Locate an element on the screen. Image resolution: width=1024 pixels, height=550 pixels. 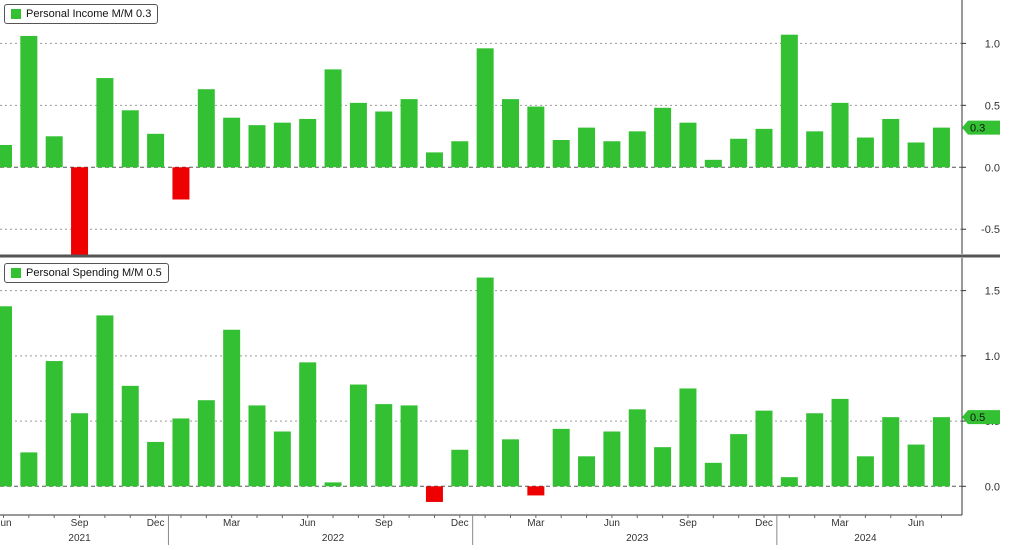
x-year-label: 2024 is located at coordinates (865, 538).